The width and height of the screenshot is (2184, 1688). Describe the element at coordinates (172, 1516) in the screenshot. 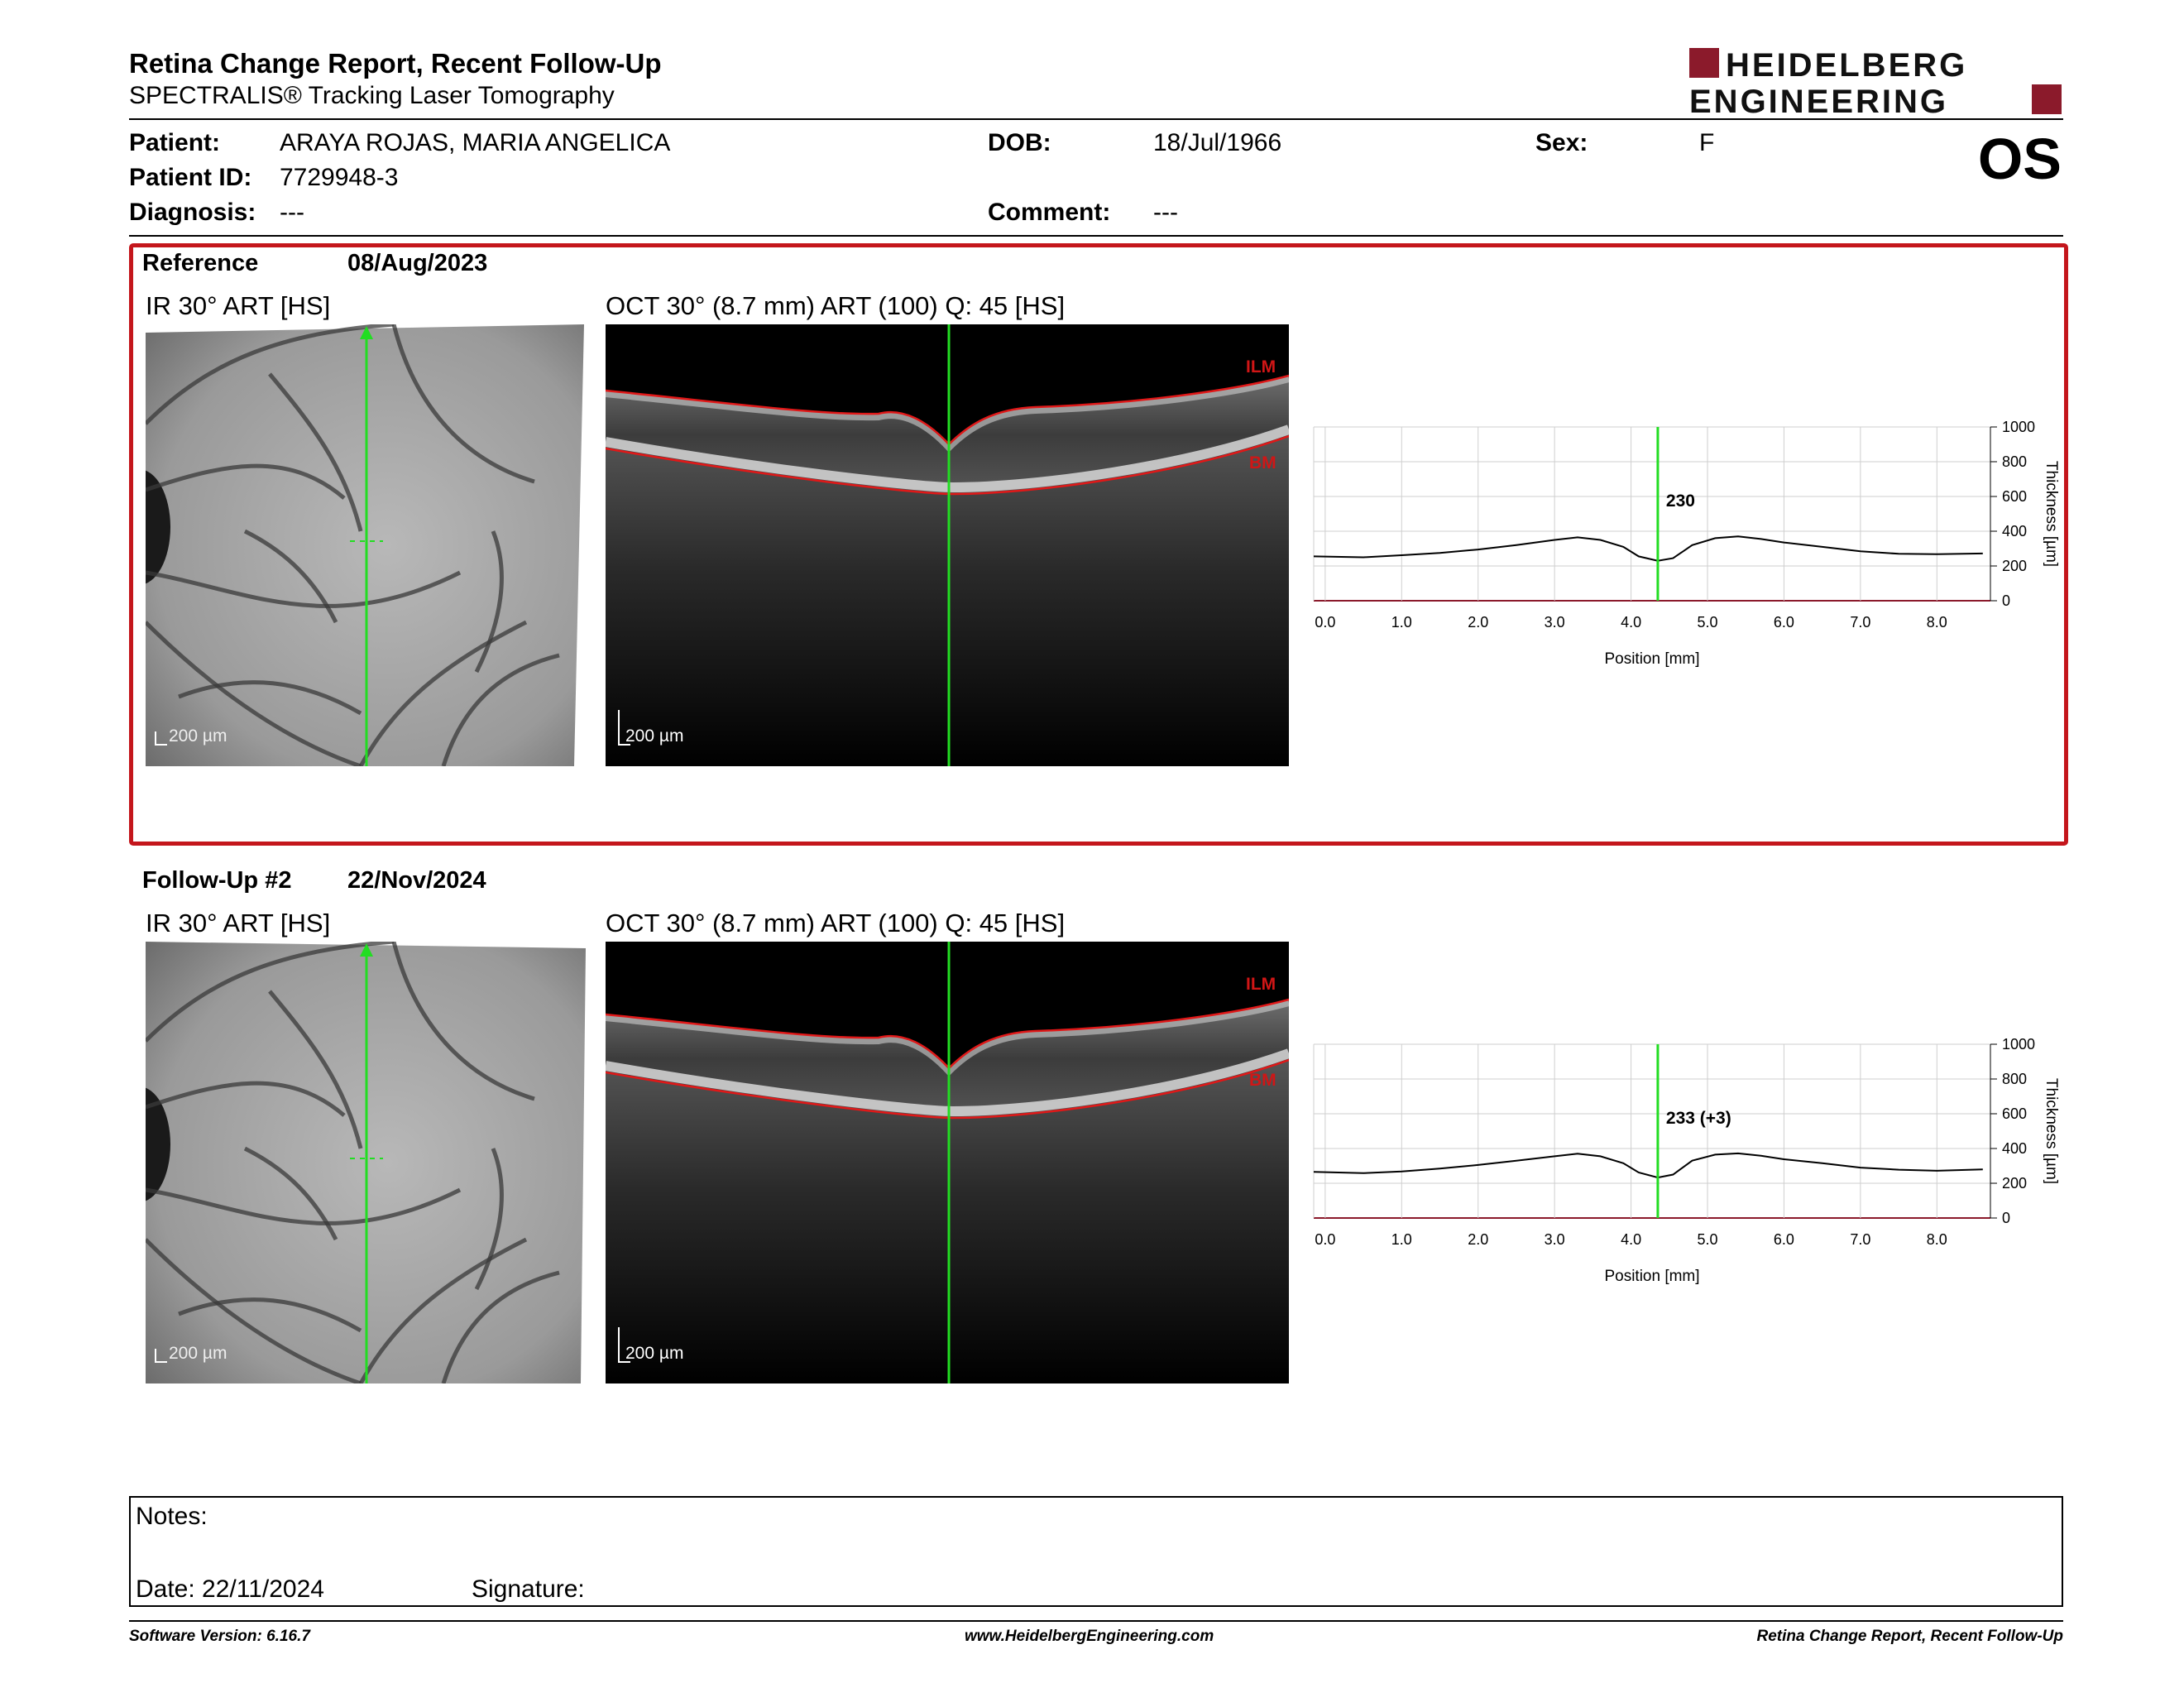

I see `notes-label: Notes:` at that location.